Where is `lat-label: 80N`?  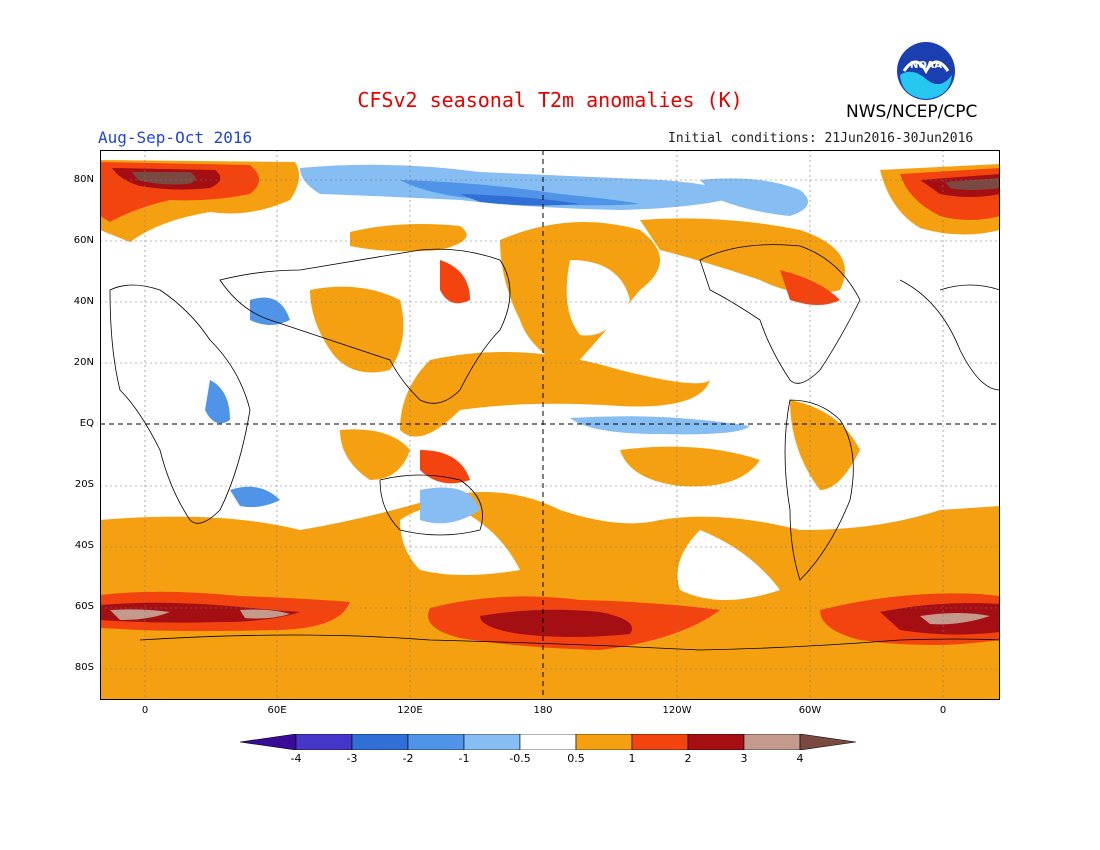
lat-label: 80N is located at coordinates (83, 179).